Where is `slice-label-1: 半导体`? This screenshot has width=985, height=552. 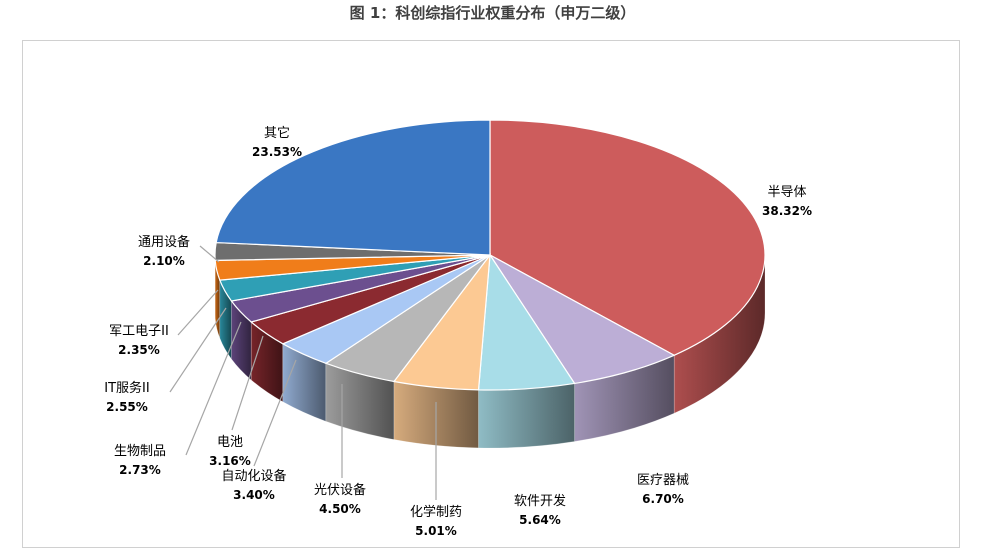
slice-label-1: 半导体 is located at coordinates (786, 192).